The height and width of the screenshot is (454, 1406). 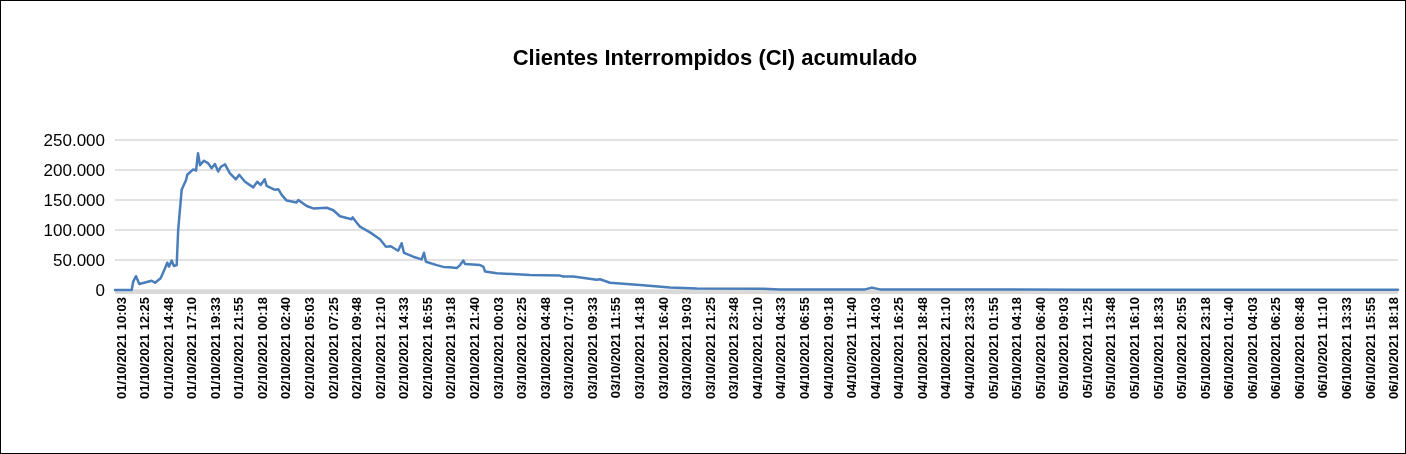 I want to click on x-tick-label: 06/10/2021 15:55, so click(x=1370, y=348).